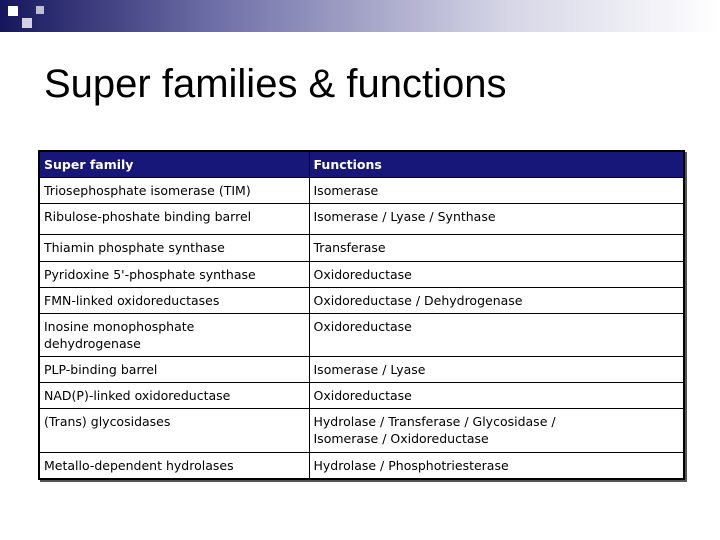 This screenshot has height=540, width=720. I want to click on table-cell: Transferase, so click(496, 248).